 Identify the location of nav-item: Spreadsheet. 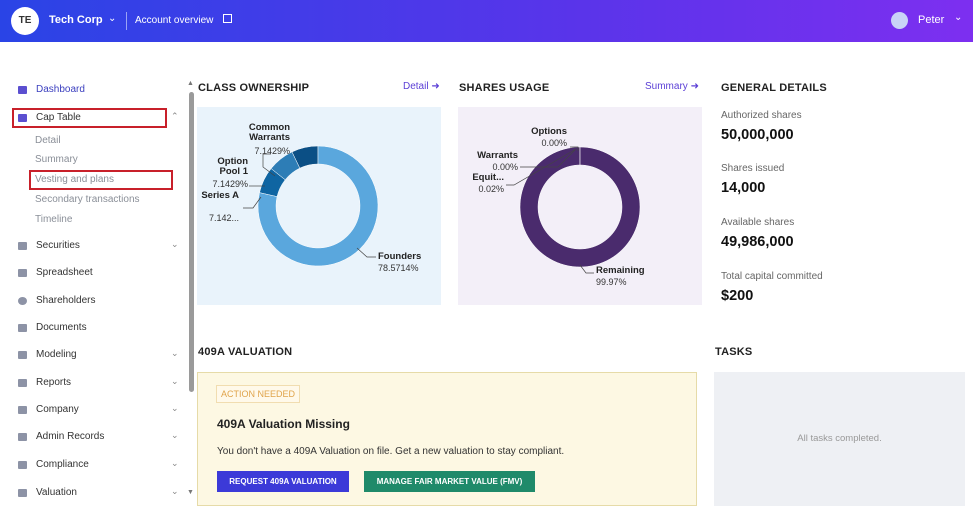
(64, 272).